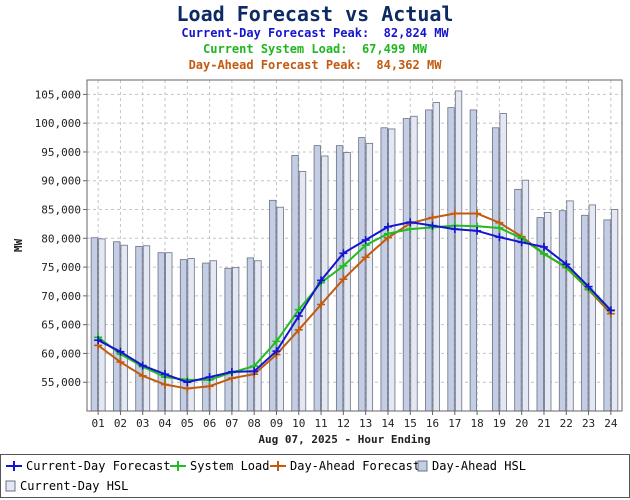 This screenshot has width=630, height=500. Describe the element at coordinates (61, 238) in the screenshot. I see `y-tick-label: 80,000` at that location.